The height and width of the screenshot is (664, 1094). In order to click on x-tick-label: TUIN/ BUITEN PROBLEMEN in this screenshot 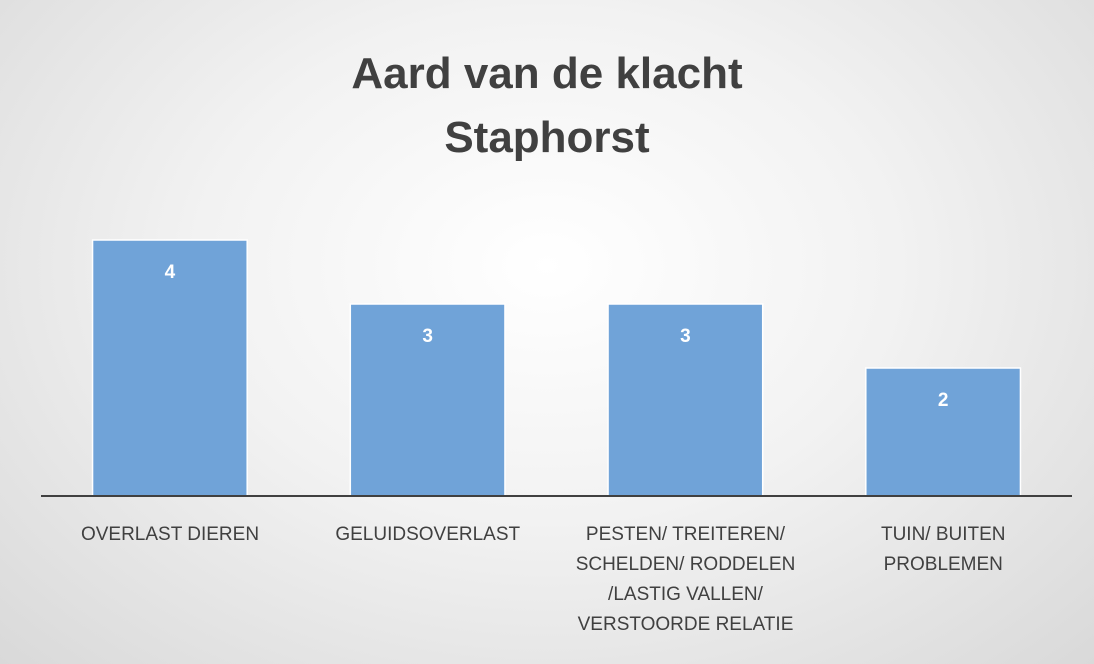, I will do `click(943, 549)`.